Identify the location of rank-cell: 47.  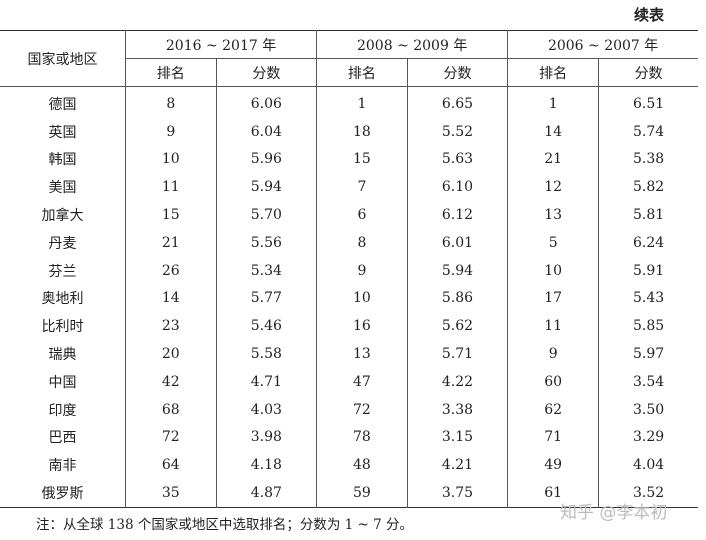
(362, 381).